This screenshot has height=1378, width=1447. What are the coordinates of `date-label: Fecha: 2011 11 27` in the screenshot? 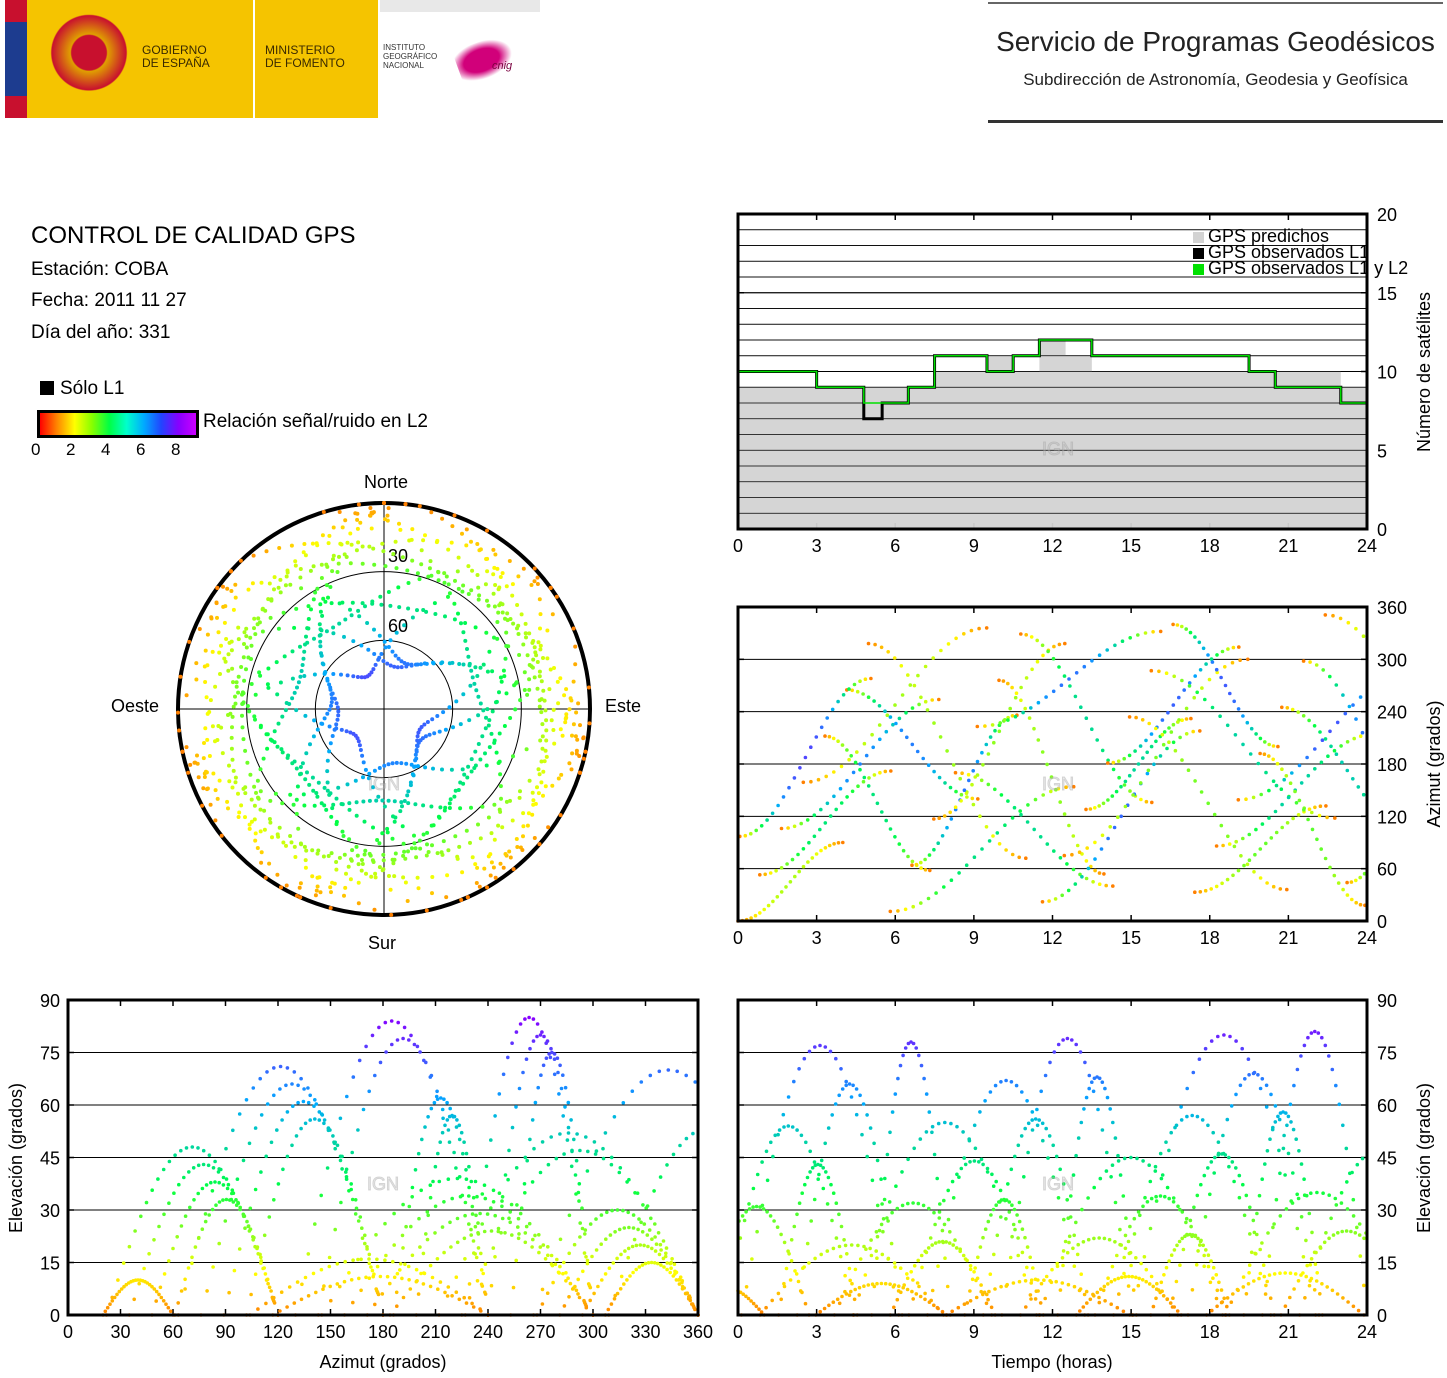 It's located at (109, 300).